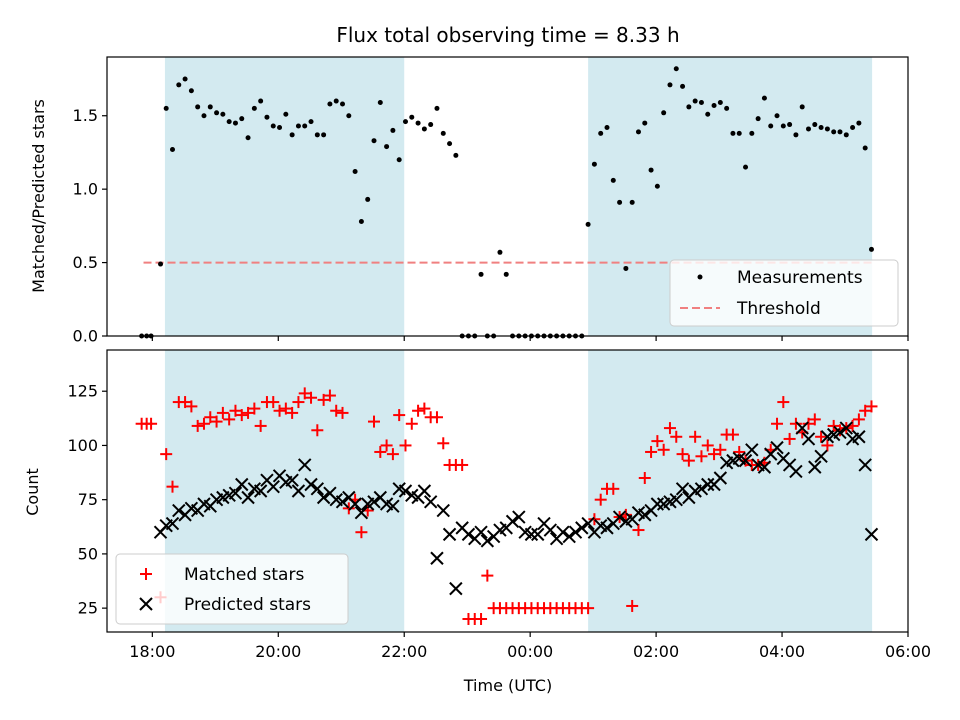 This screenshot has height=720, width=960. Describe the element at coordinates (85, 115) in the screenshot. I see `top-y-tick-label: 1.5` at that location.